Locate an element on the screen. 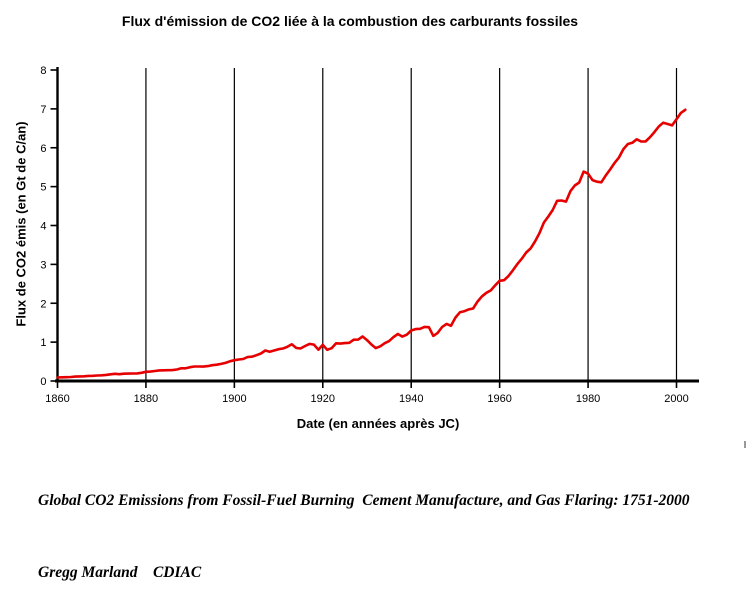 The height and width of the screenshot is (609, 751). y-tick-label-4: 4 is located at coordinates (43, 227).